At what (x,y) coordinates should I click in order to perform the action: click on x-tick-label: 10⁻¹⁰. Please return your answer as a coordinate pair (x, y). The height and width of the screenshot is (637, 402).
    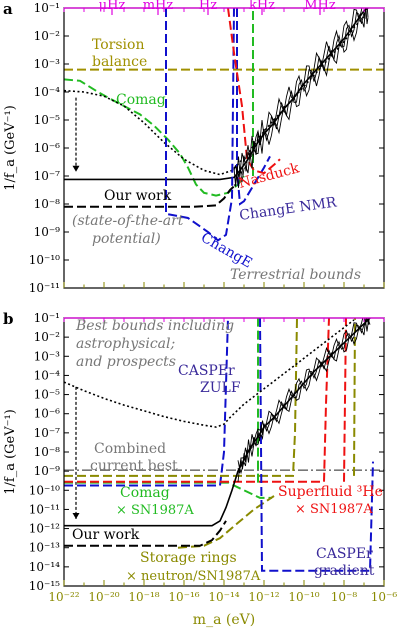
    Looking at the image, I should click on (303, 597).